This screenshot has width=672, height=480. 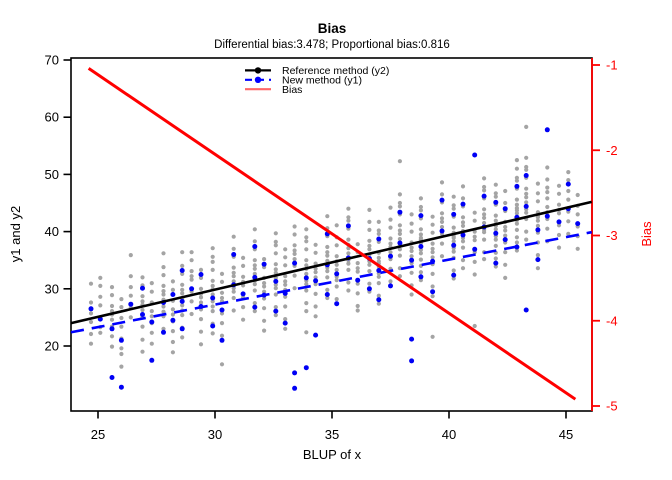 What do you see at coordinates (52, 117) in the screenshot?
I see `y-left-tick-label: 60` at bounding box center [52, 117].